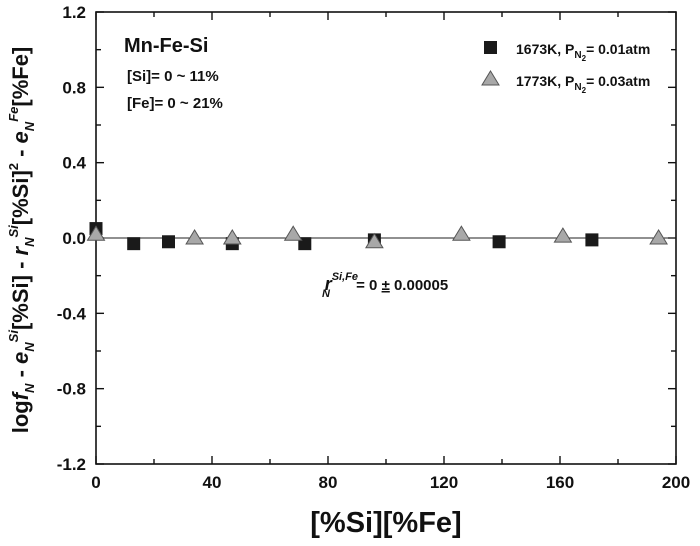 This screenshot has height=546, width=700. What do you see at coordinates (385, 523) in the screenshot?
I see `x-axis-title: [%Si][%Fe]` at bounding box center [385, 523].